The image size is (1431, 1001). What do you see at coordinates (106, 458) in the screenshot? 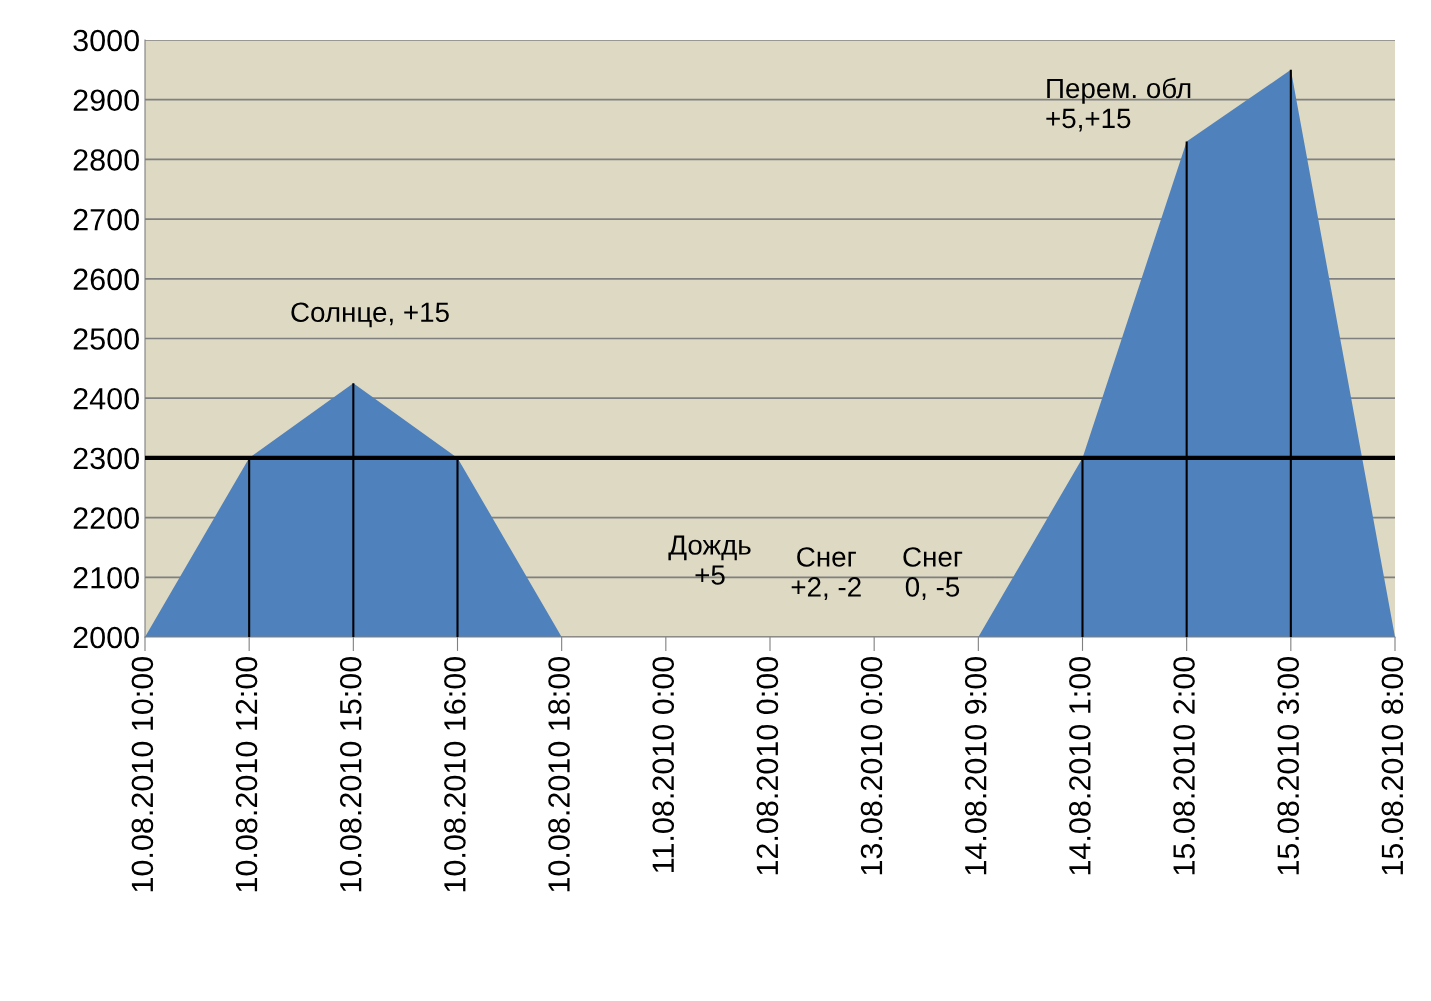
I see `y-tick-label: 2300` at bounding box center [106, 458].